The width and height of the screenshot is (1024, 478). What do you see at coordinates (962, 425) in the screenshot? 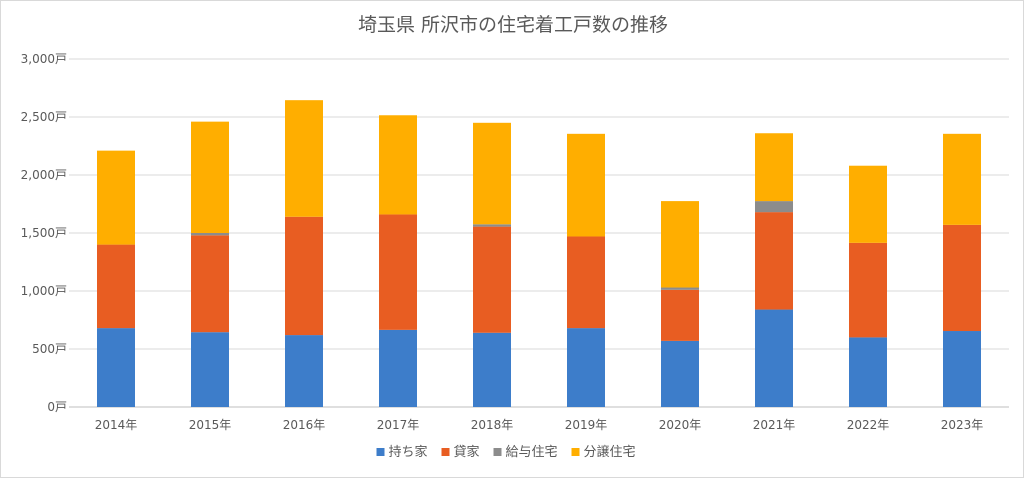
I see `x-tick-label: 2023年` at bounding box center [962, 425].